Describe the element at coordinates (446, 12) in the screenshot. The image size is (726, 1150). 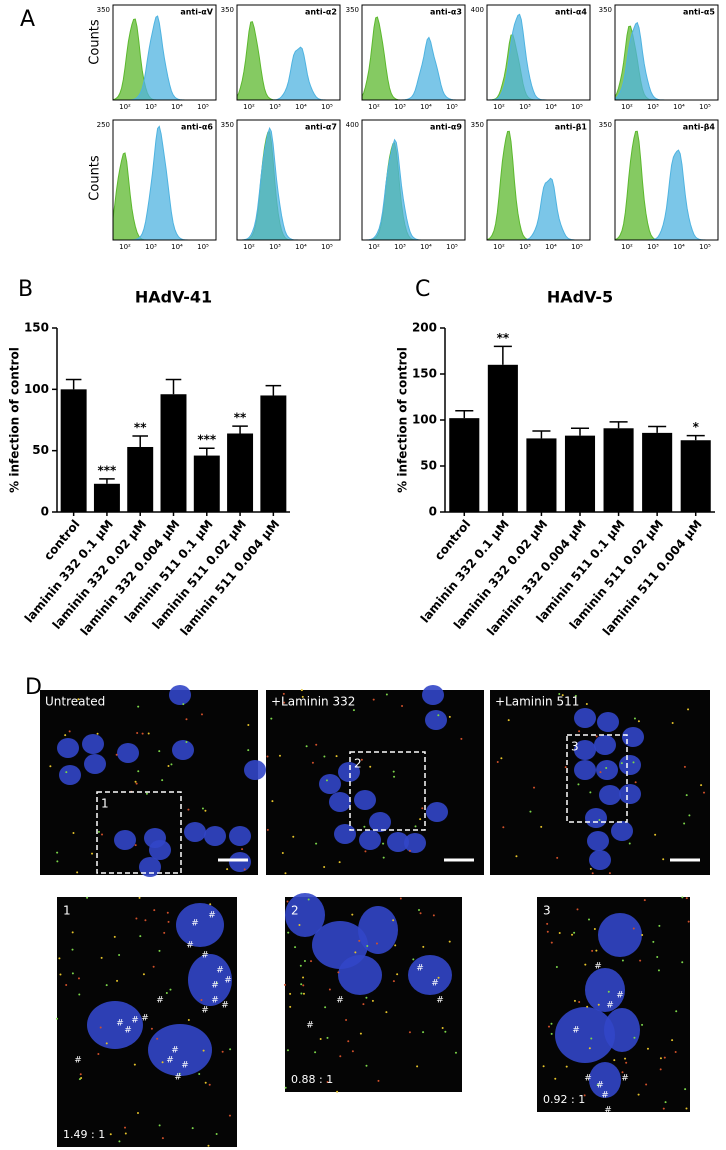
I see `histogram-label: anti-α3` at that location.